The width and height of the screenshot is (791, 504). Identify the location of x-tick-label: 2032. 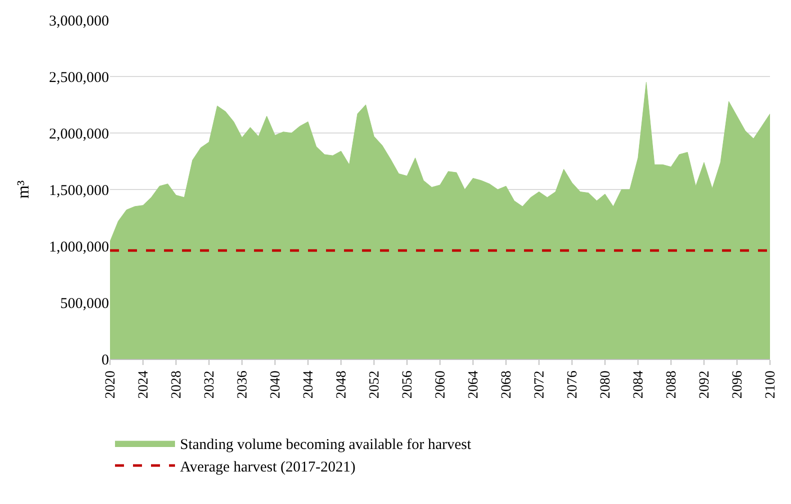
(210, 384).